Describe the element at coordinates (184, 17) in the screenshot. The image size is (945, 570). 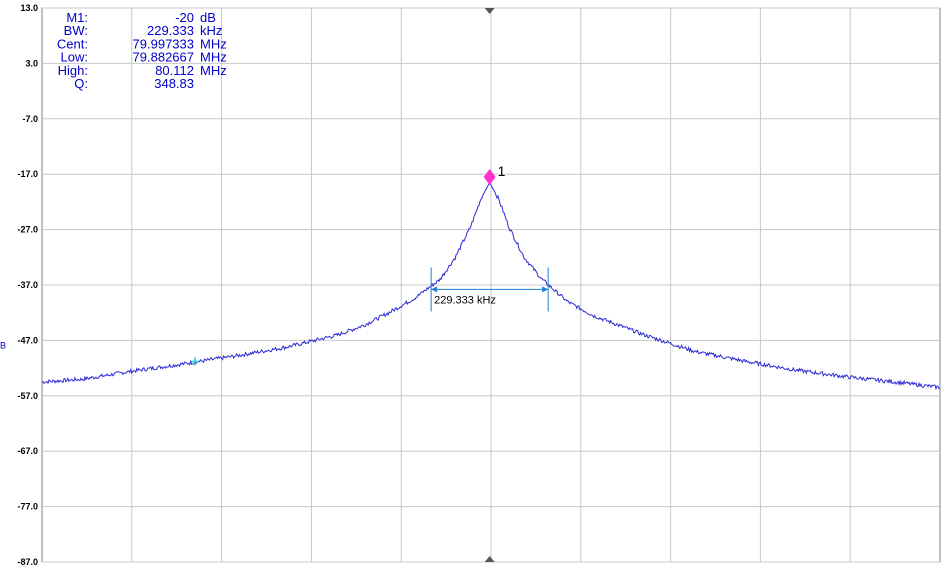
I see `readout-value: -20` at that location.